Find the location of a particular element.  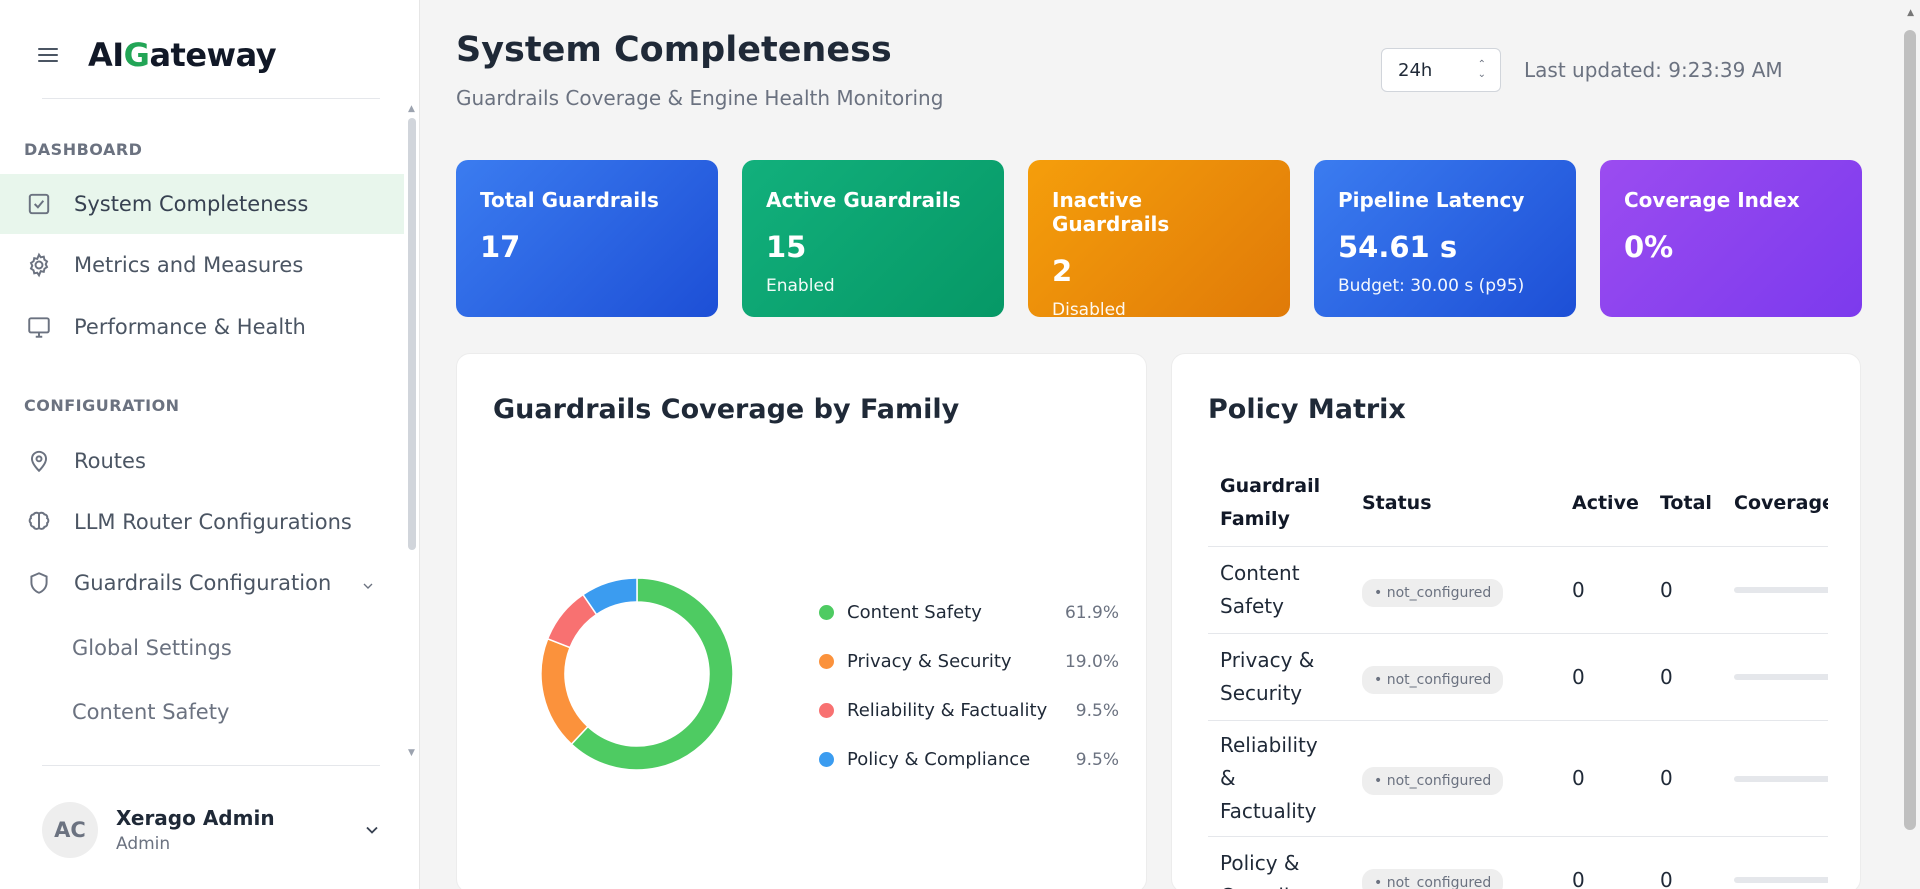

sidebar-item-guardrails-config: Guardrails Configuration is located at coordinates (202, 583).